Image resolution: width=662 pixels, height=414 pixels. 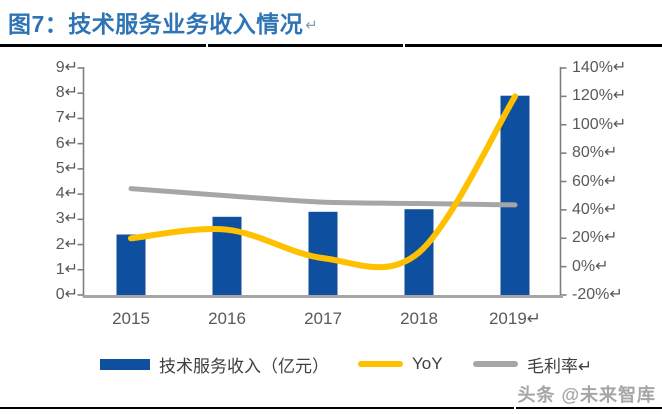 I want to click on legend-label: YoY, so click(x=427, y=363).